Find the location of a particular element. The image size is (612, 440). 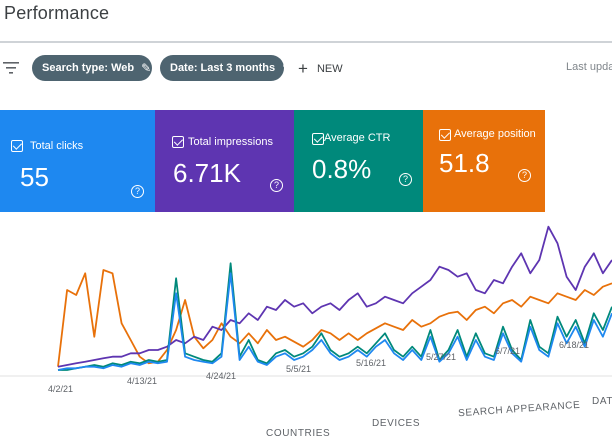

card-value: 6.71K is located at coordinates (207, 173).